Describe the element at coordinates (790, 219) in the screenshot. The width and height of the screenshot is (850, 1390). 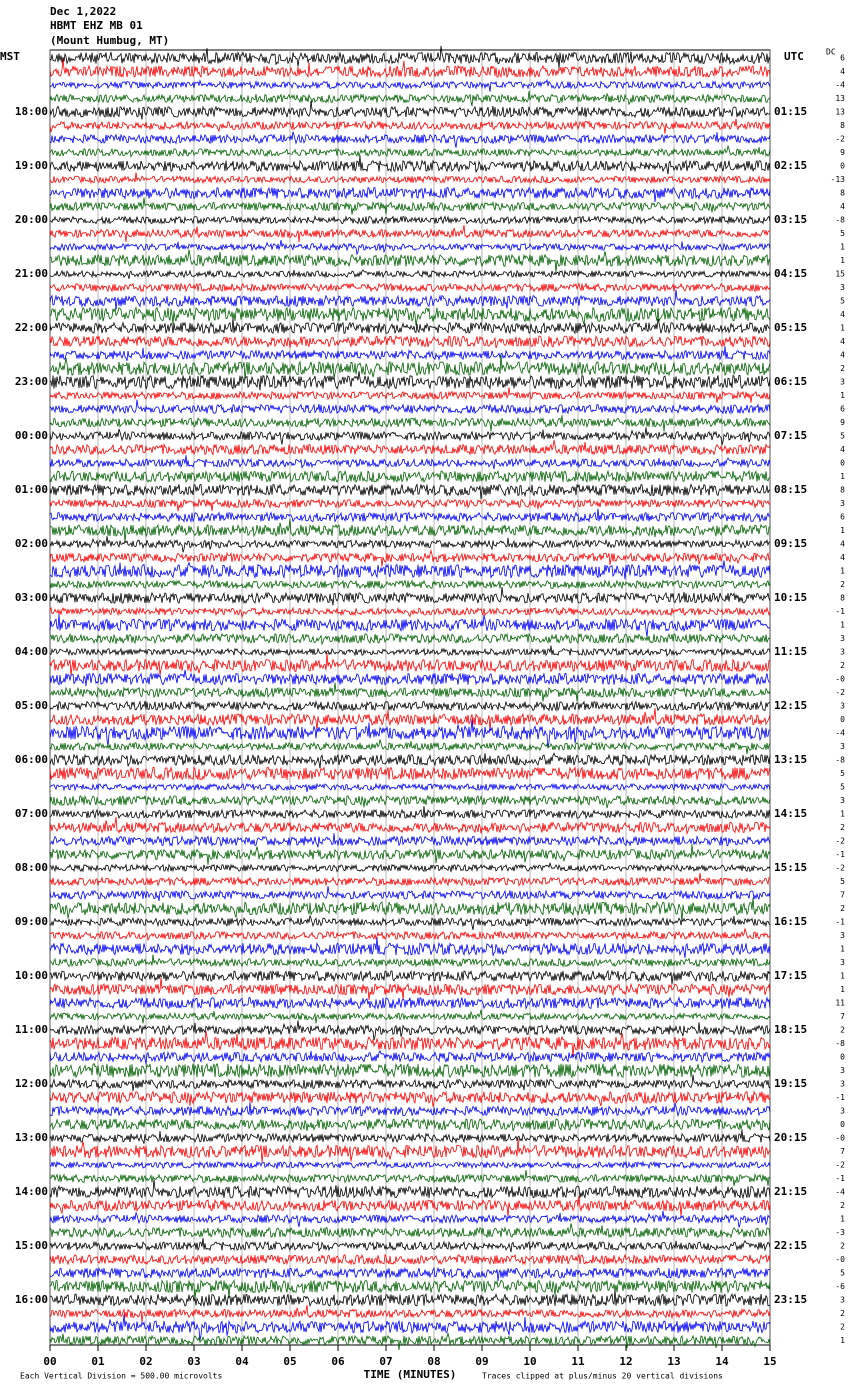
I see `utc-label: 03:15` at that location.